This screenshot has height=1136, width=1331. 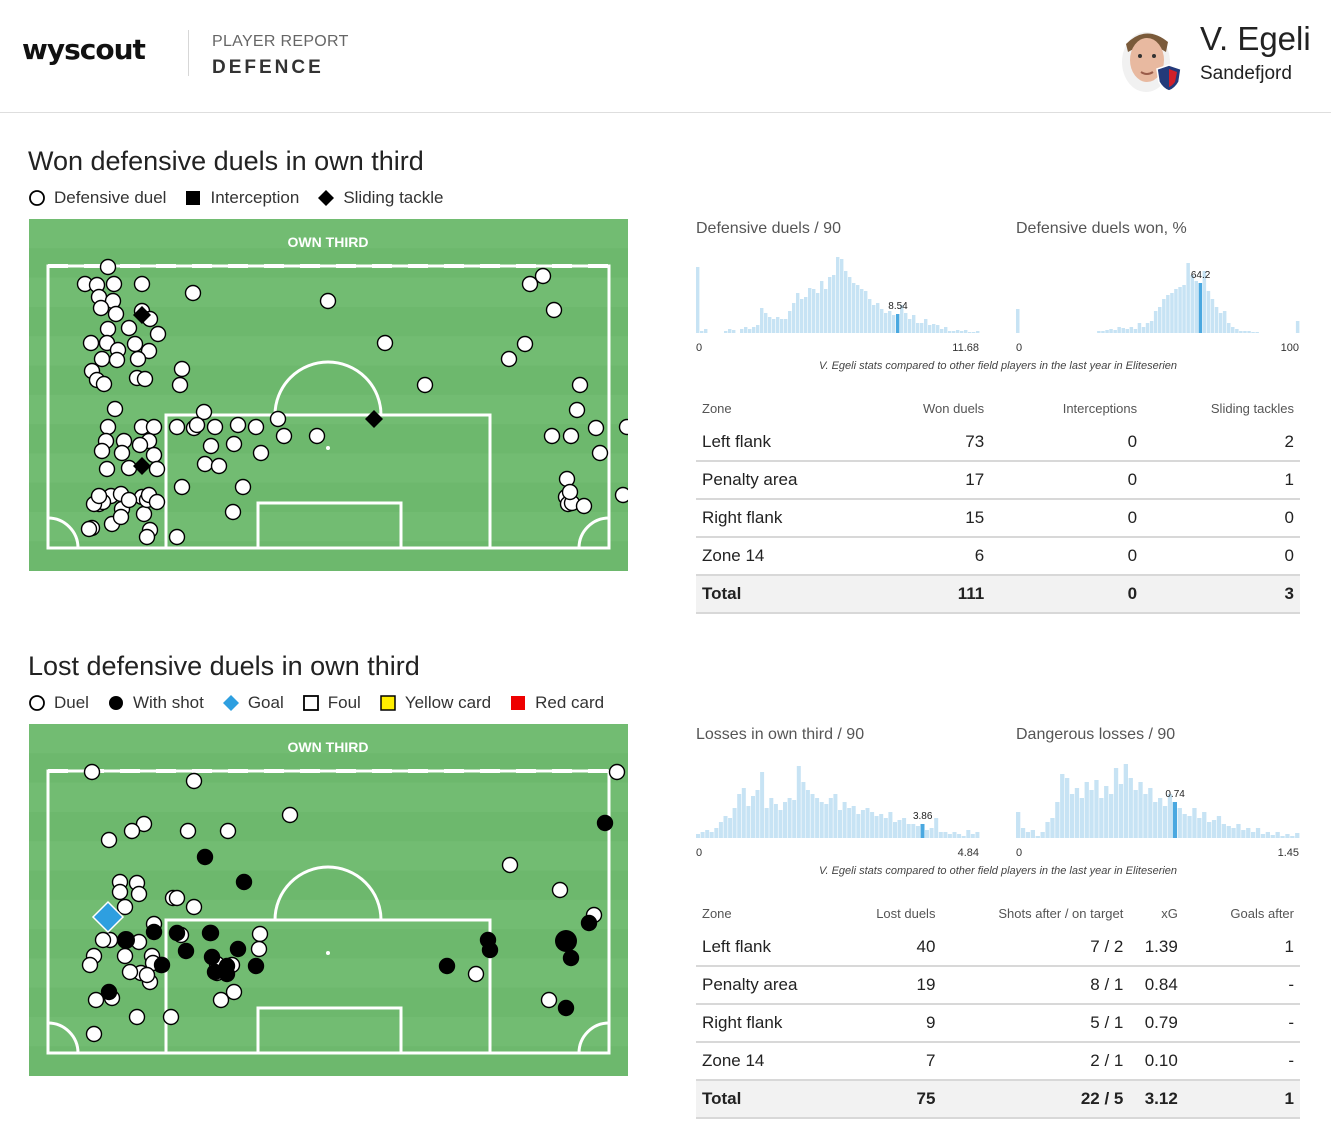 What do you see at coordinates (1241, 1061) in the screenshot?
I see `table-cell: -` at bounding box center [1241, 1061].